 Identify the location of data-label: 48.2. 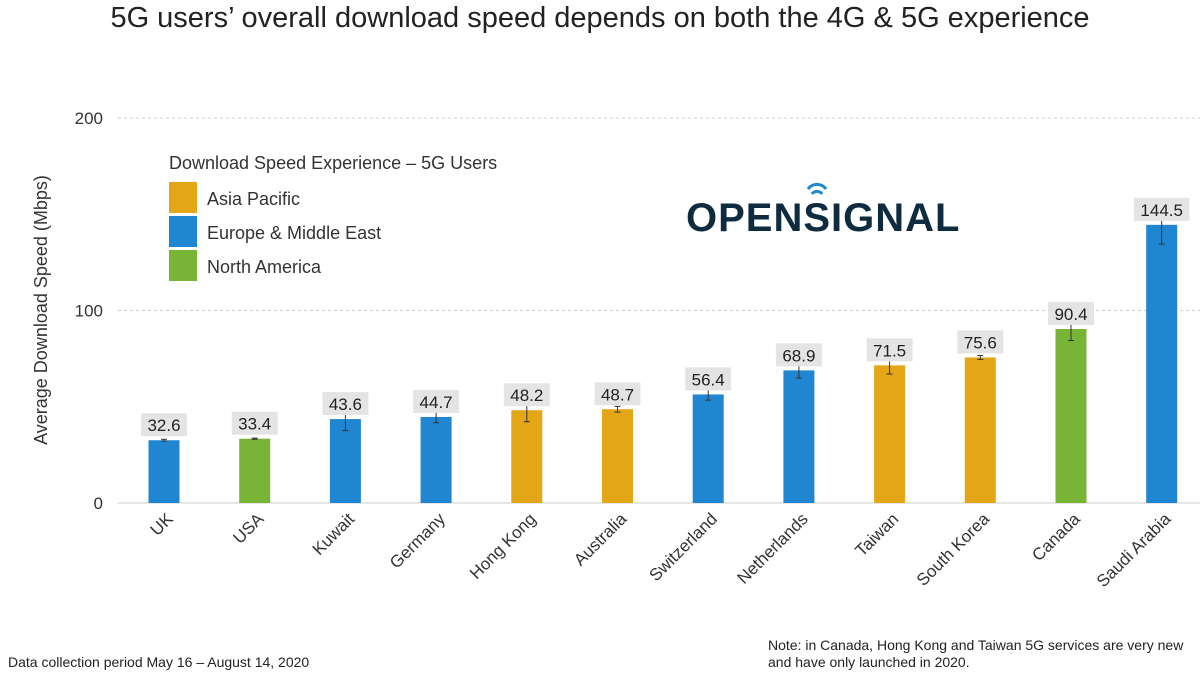
(526, 395).